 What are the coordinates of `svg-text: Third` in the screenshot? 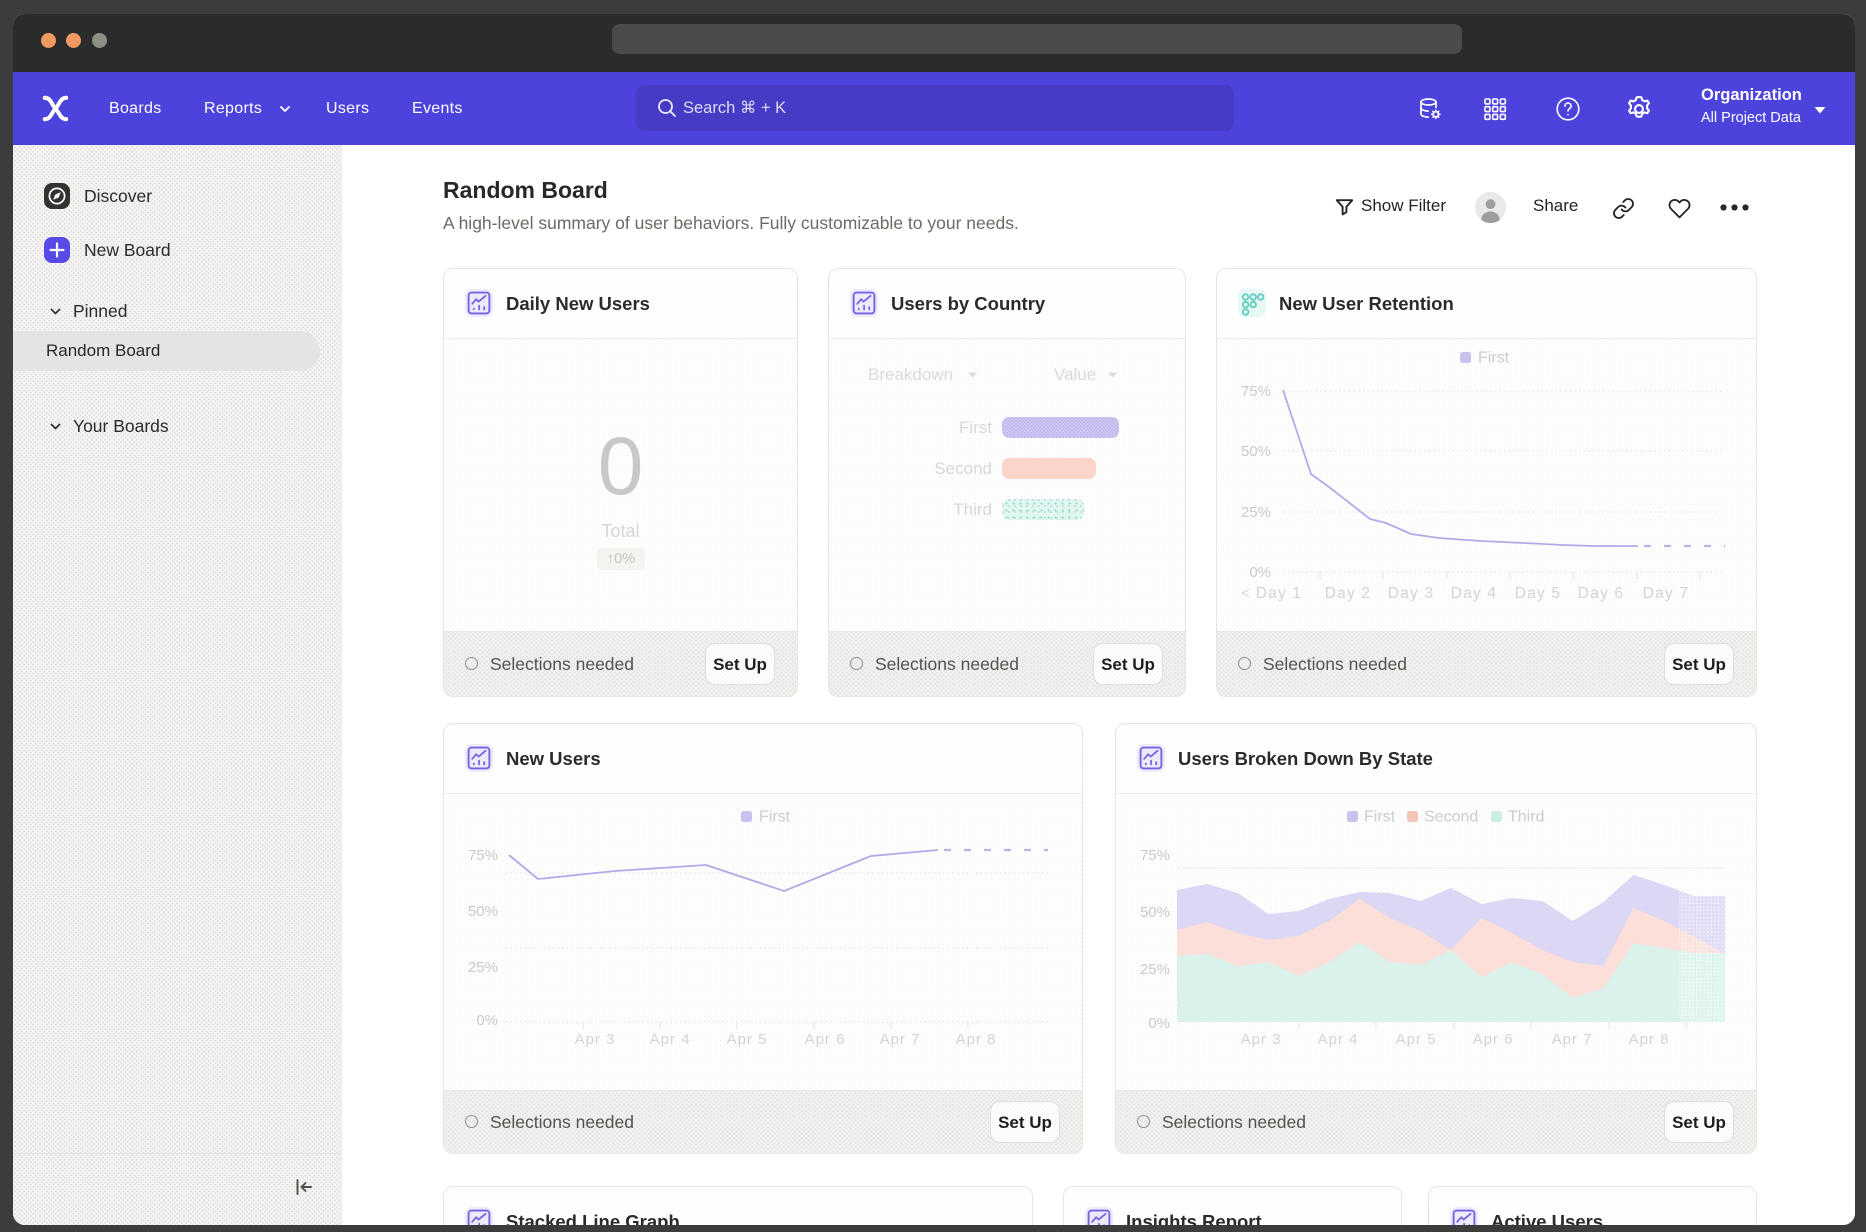 It's located at (1526, 817).